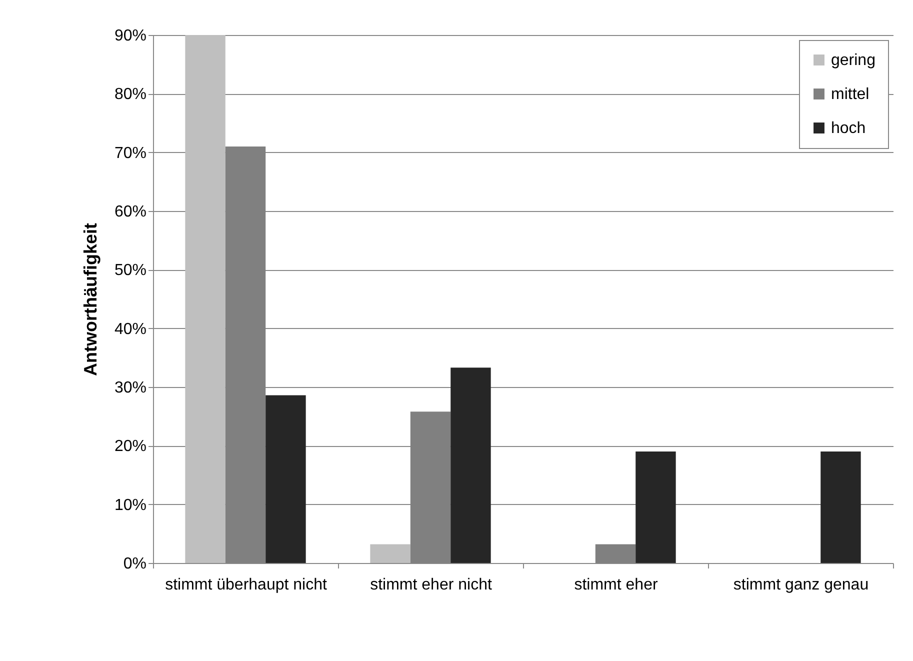  What do you see at coordinates (801, 585) in the screenshot?
I see `x-tick-label: stimmt ganz genau` at bounding box center [801, 585].